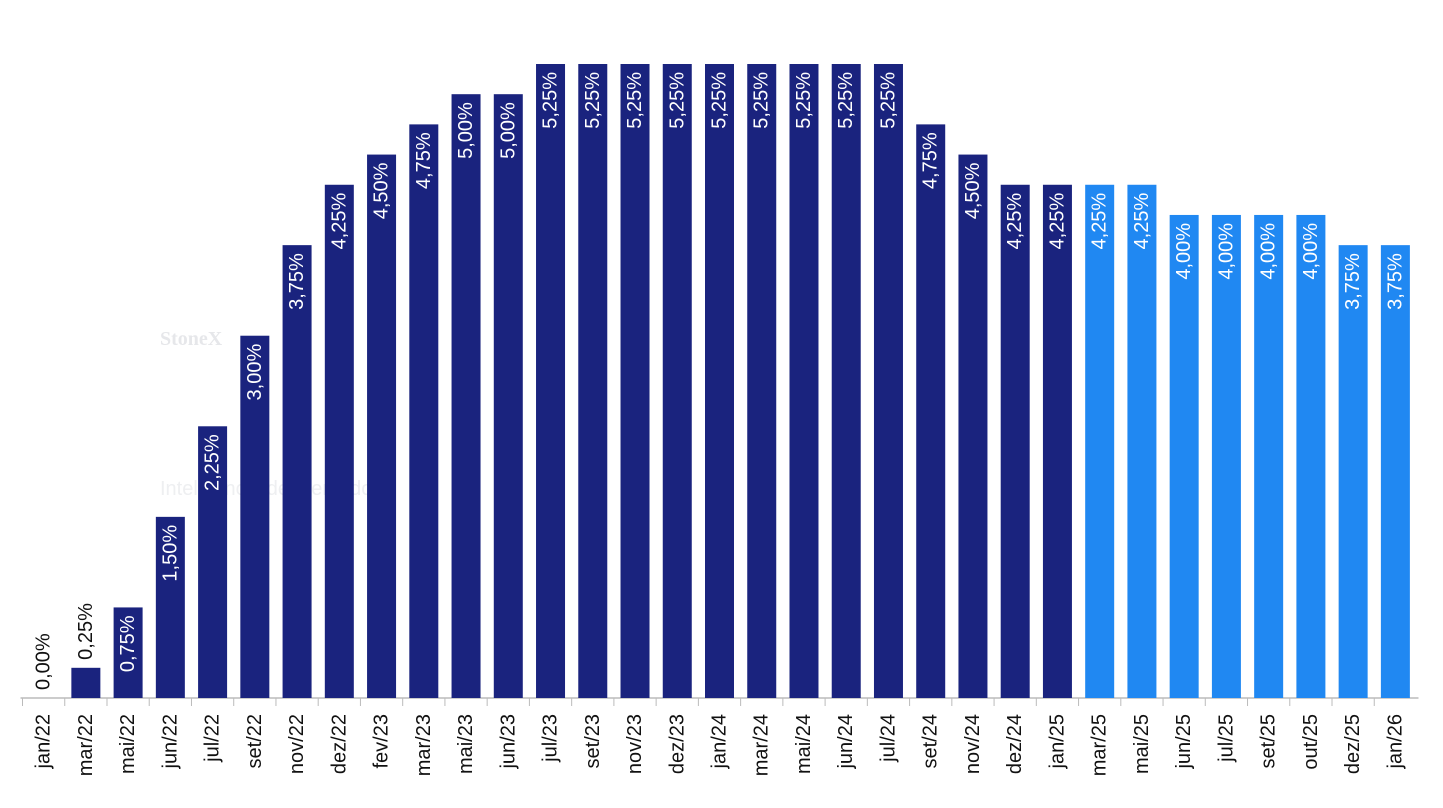 This screenshot has width=1443, height=808. I want to click on x-tick-label: out/25, so click(1311, 742).